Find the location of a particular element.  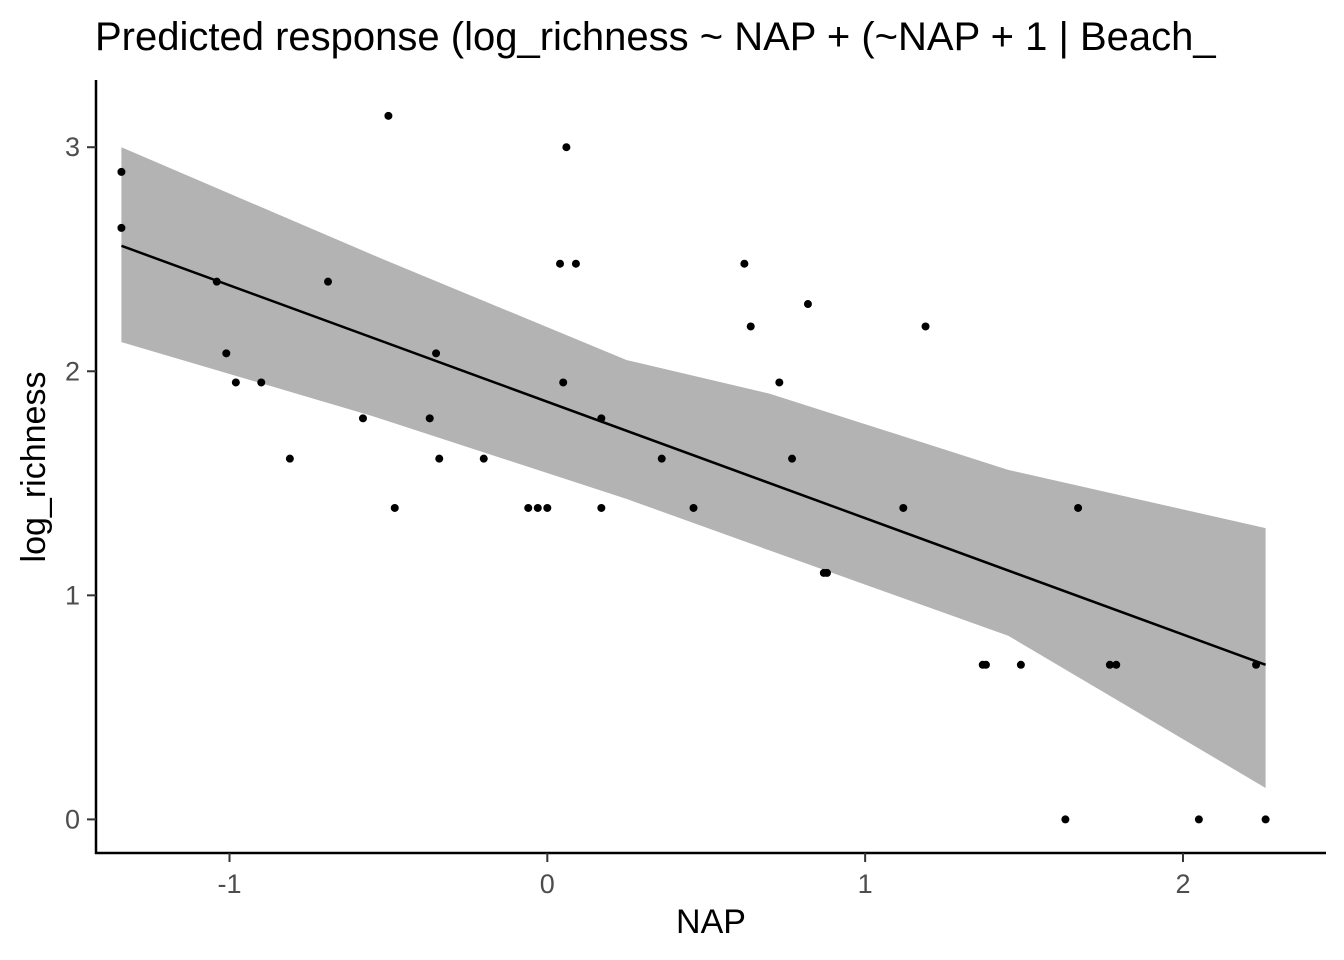

x-tick-label: 2 is located at coordinates (1182, 884).